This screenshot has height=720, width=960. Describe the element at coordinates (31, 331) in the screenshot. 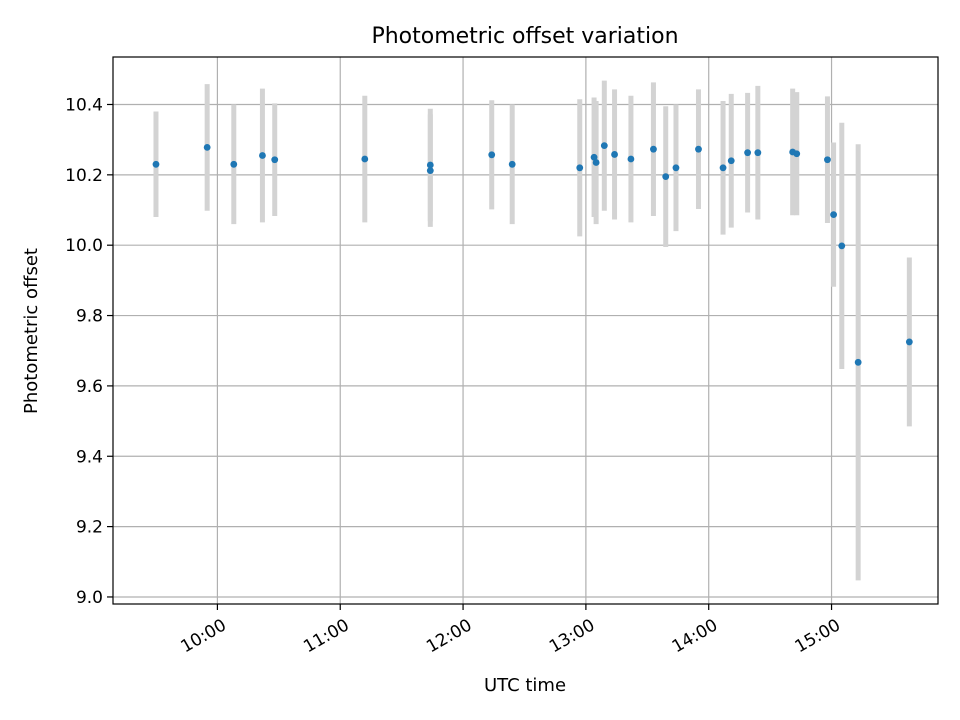

I see `y-axis-label: Photometric offset` at that location.